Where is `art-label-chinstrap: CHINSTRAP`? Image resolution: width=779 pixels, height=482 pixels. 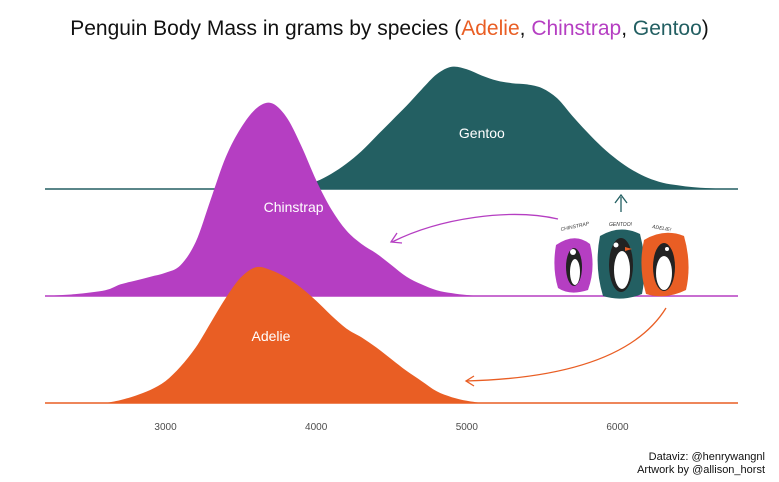
art-label-chinstrap: CHINSTRAP is located at coordinates (575, 227).